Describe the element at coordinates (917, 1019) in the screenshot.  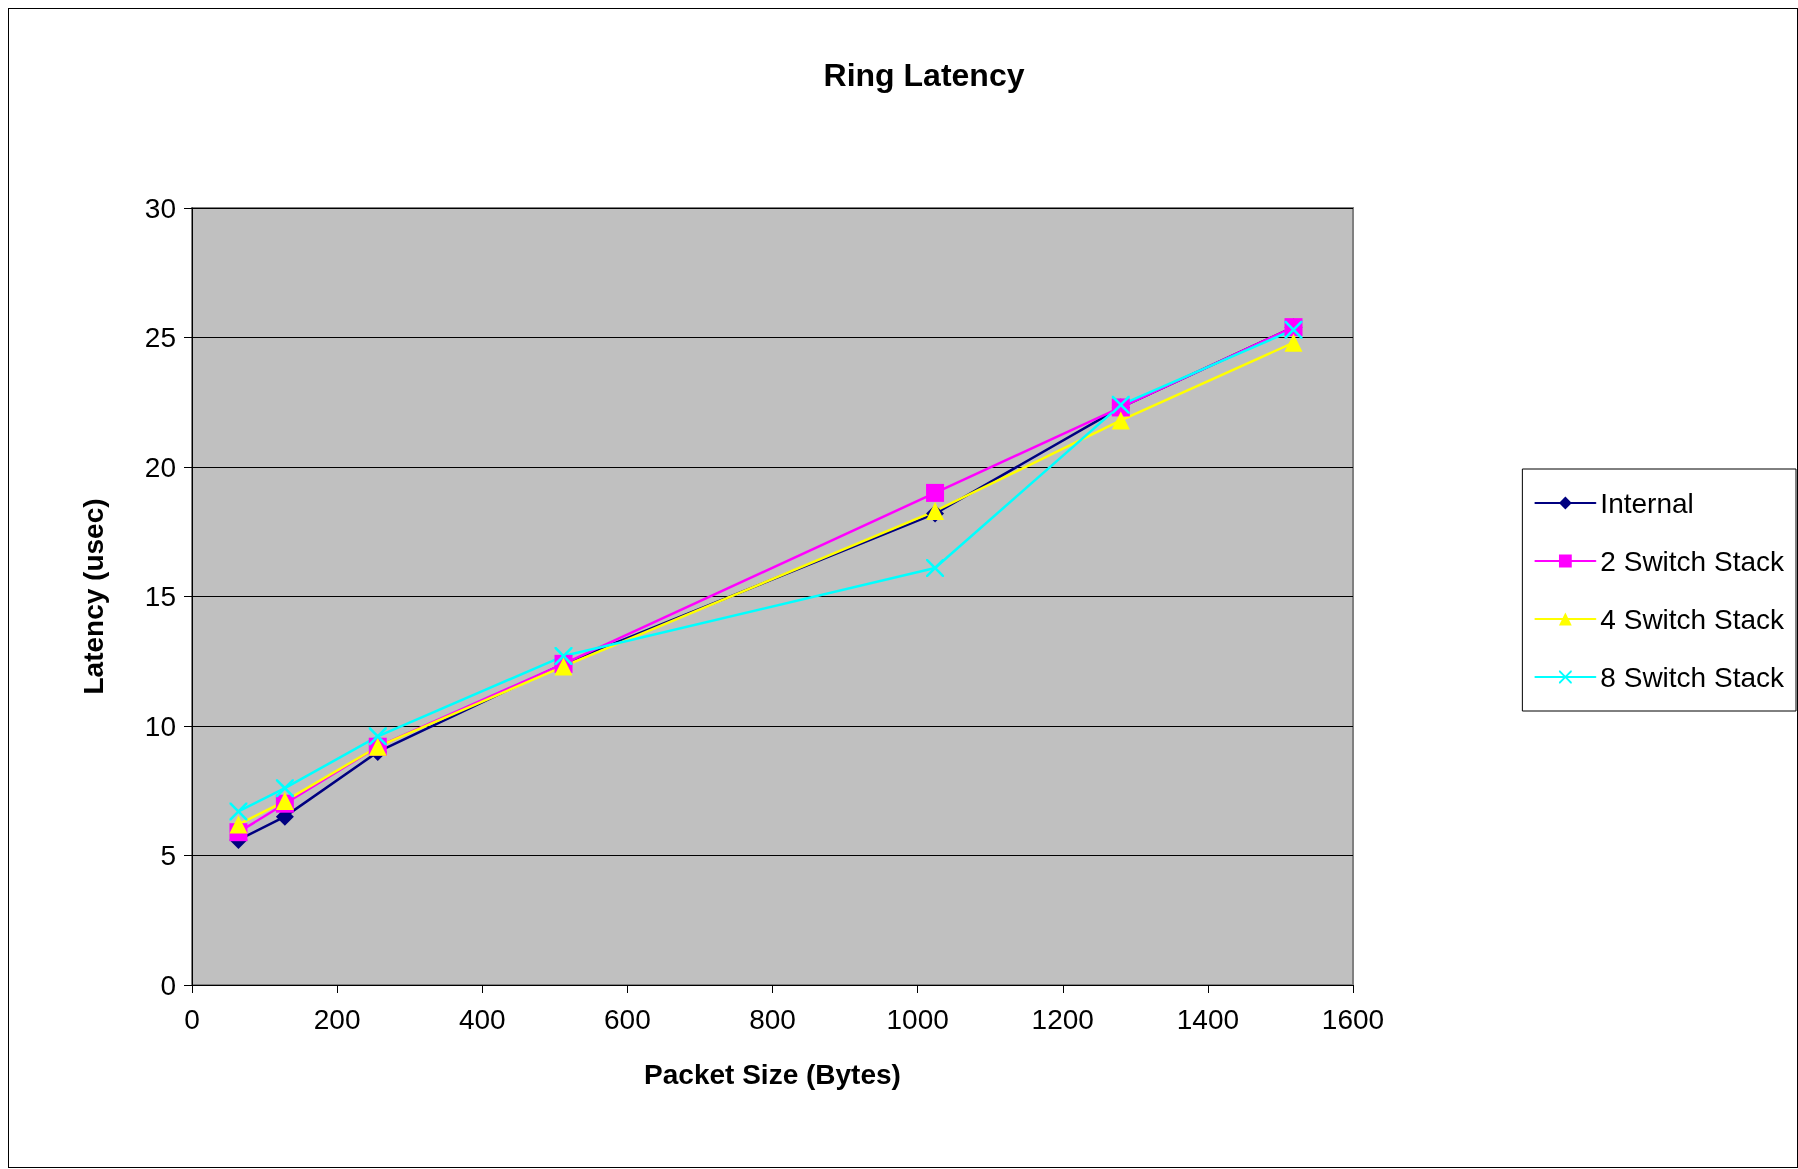
I see `x-tick-label: 1000` at that location.